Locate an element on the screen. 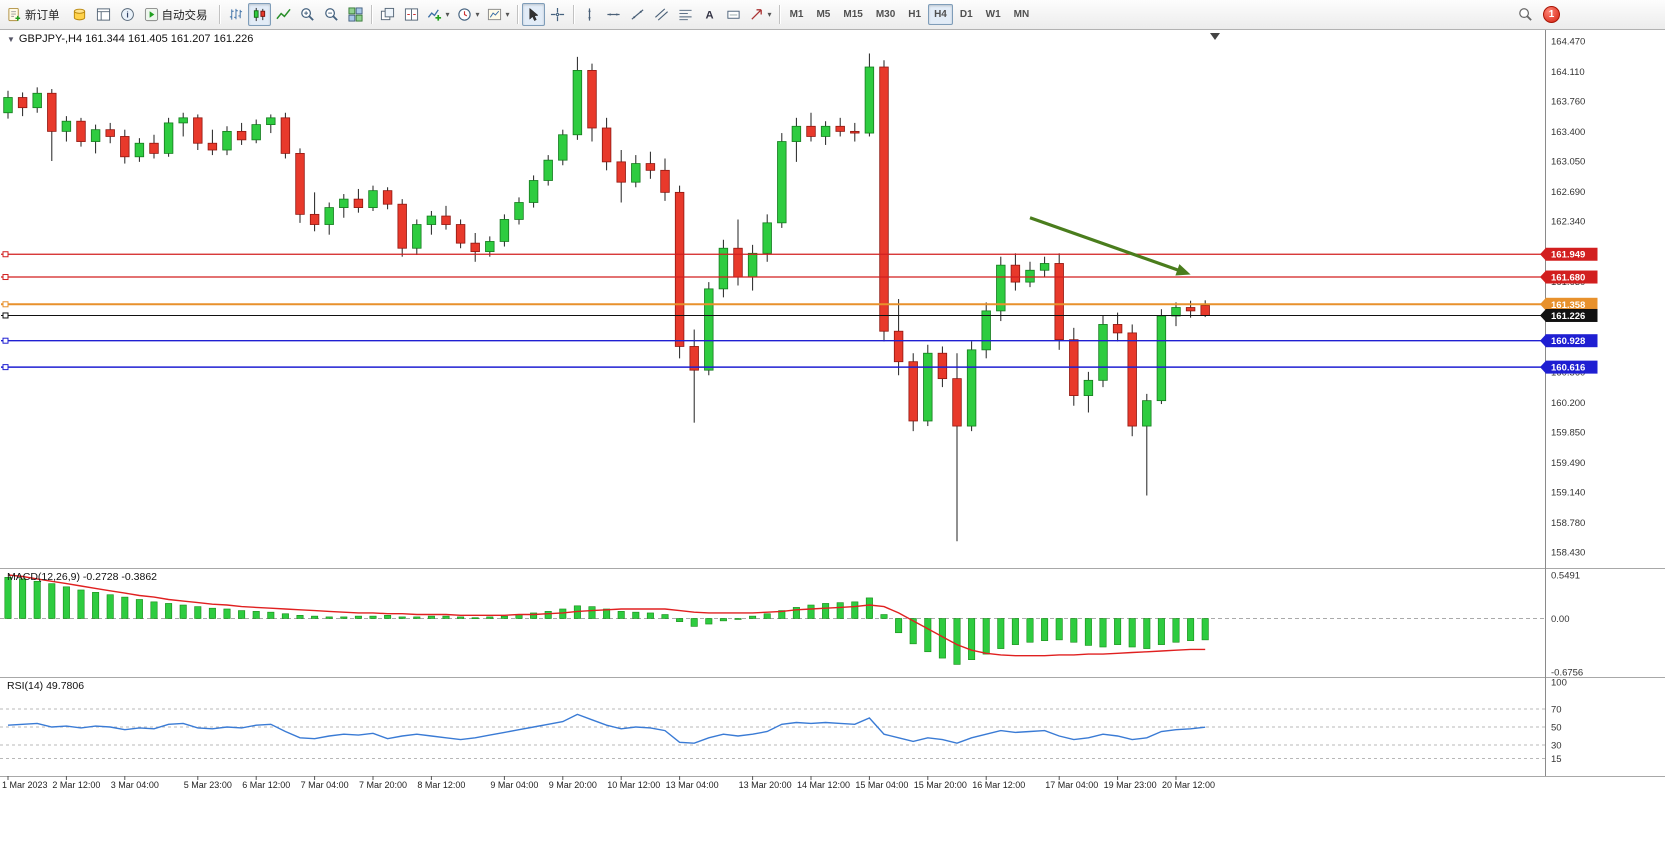 This screenshot has height=850, width=1665. horizontal-line-icon is located at coordinates (613, 14).